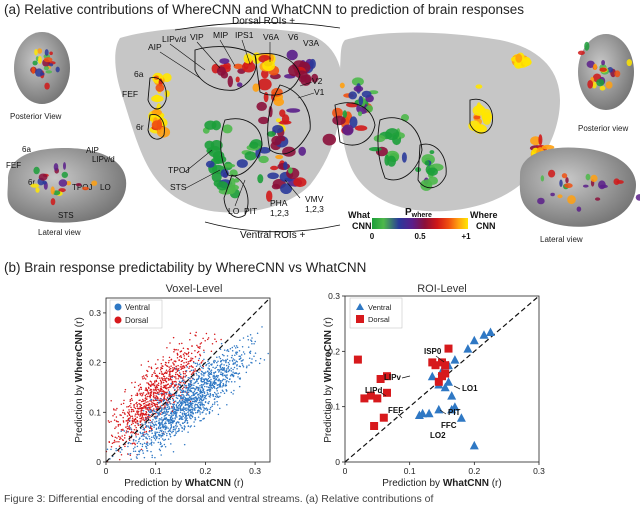 The height and width of the screenshot is (505, 640). Describe the element at coordinates (79, 323) in the screenshot. I see `voxel-ylabel-suffix: (r)` at that location.